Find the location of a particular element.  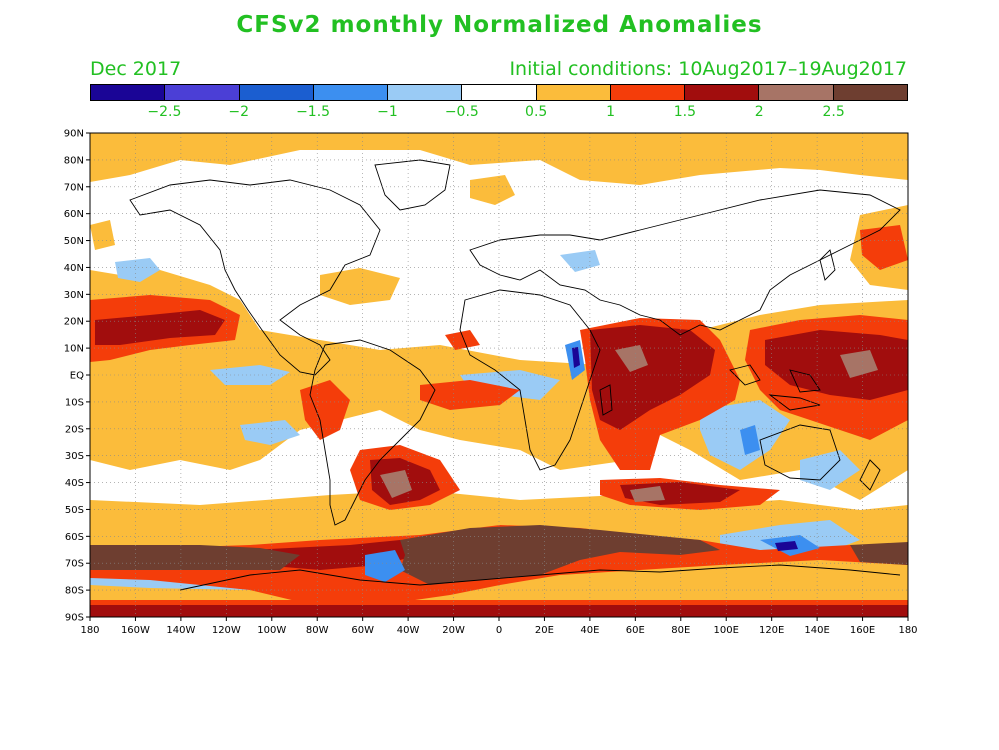

lon-label: 160W is located at coordinates (135, 630).